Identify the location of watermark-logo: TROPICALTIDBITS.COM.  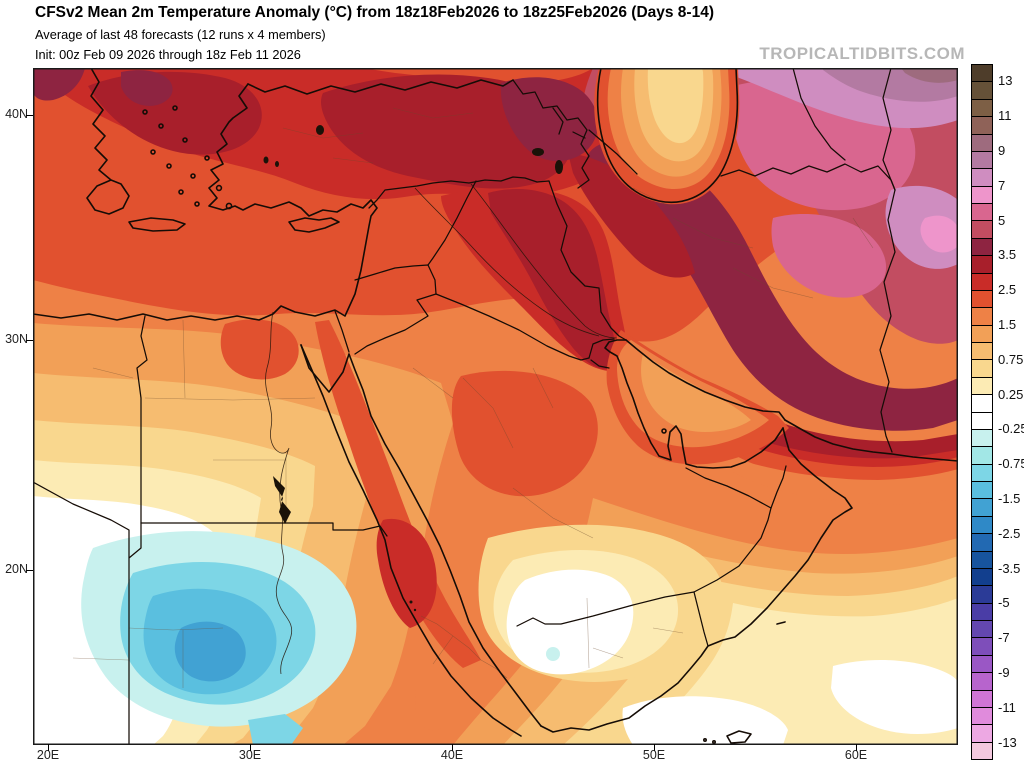
(862, 53).